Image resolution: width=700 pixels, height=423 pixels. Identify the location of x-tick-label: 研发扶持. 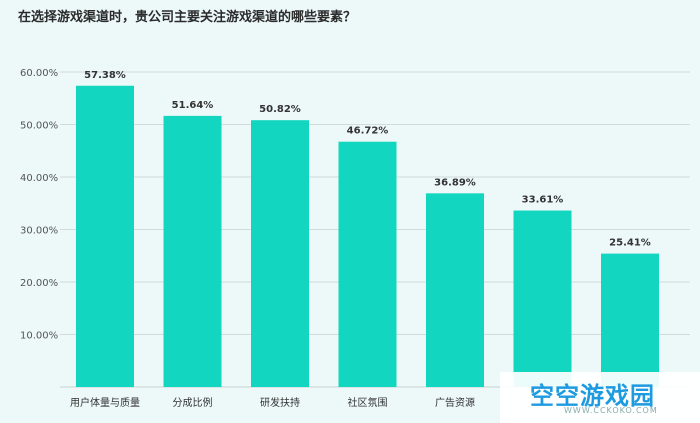
(280, 402).